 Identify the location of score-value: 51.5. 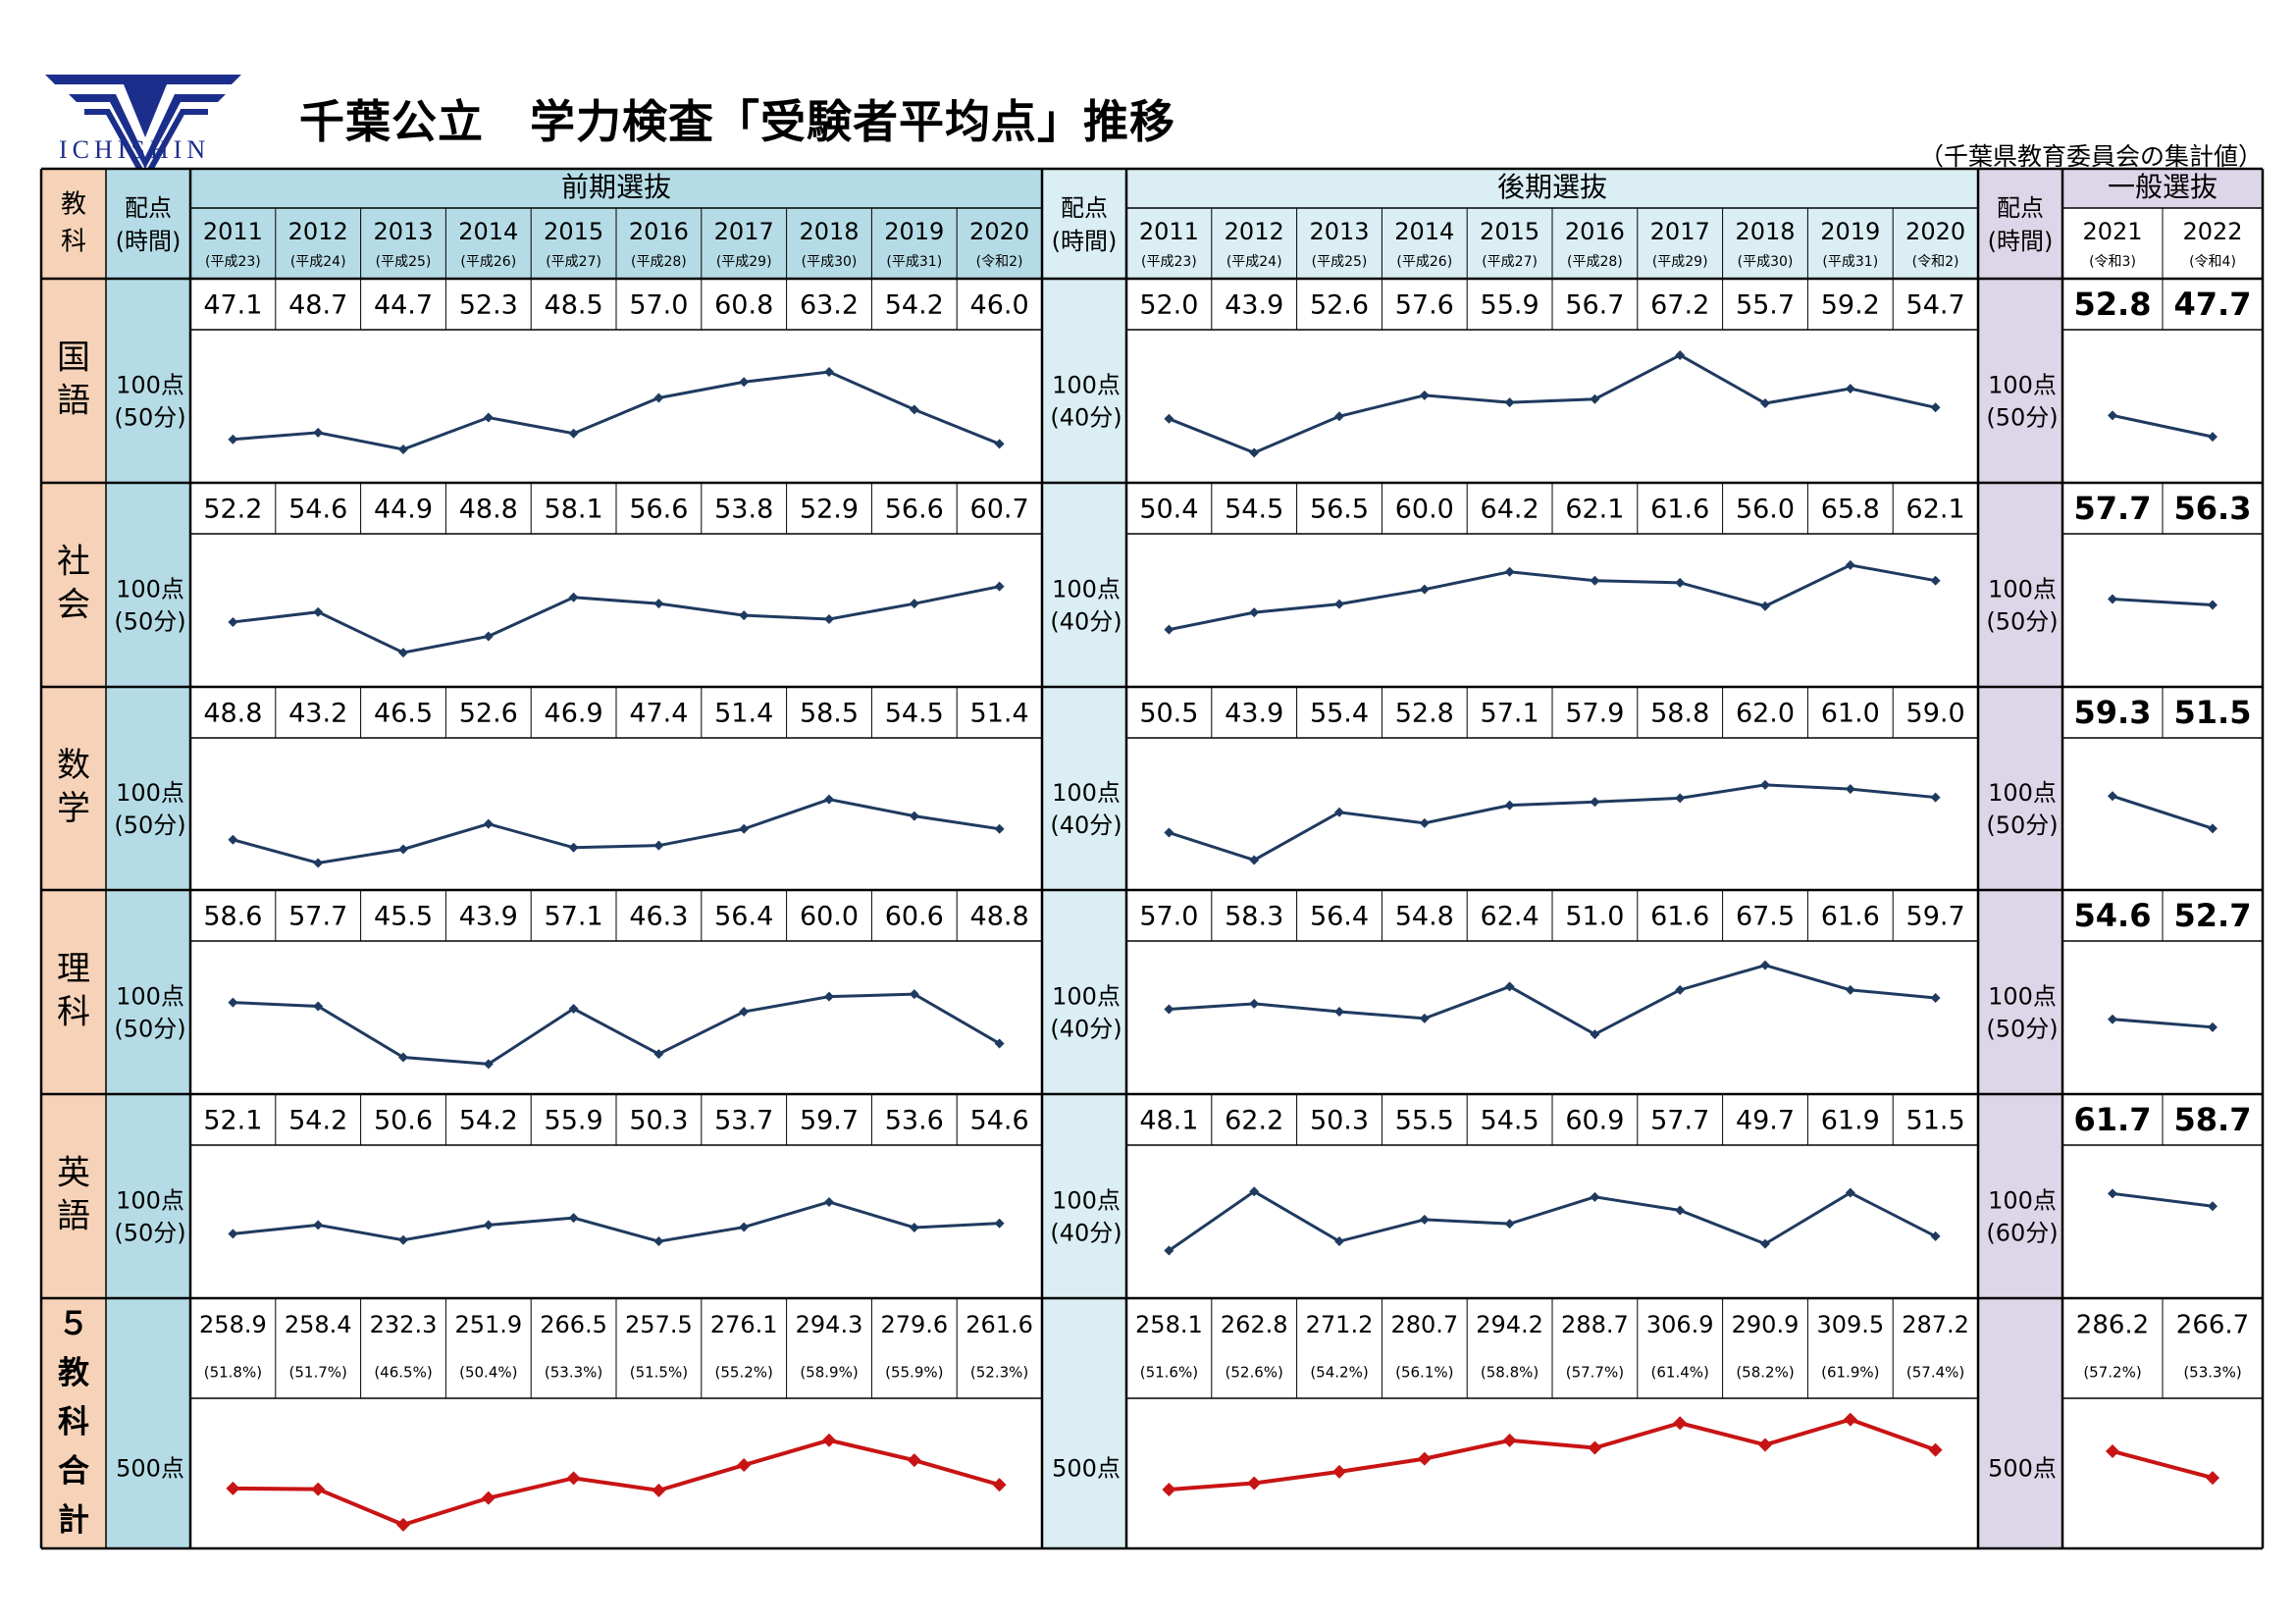
(1935, 1121).